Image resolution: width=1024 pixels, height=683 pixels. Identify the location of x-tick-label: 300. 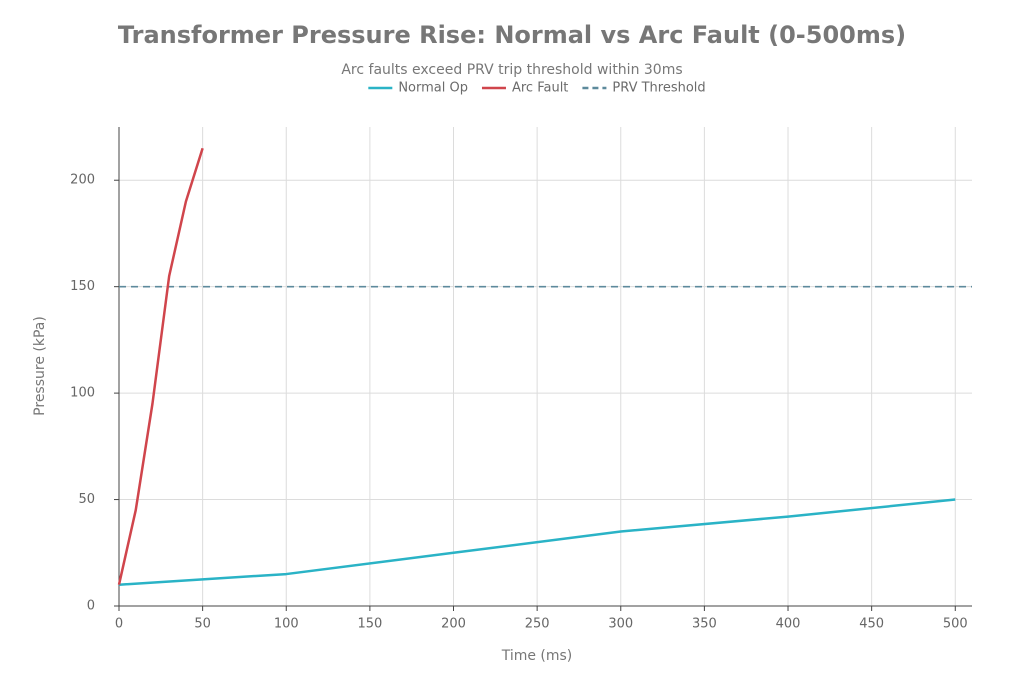
(620, 624).